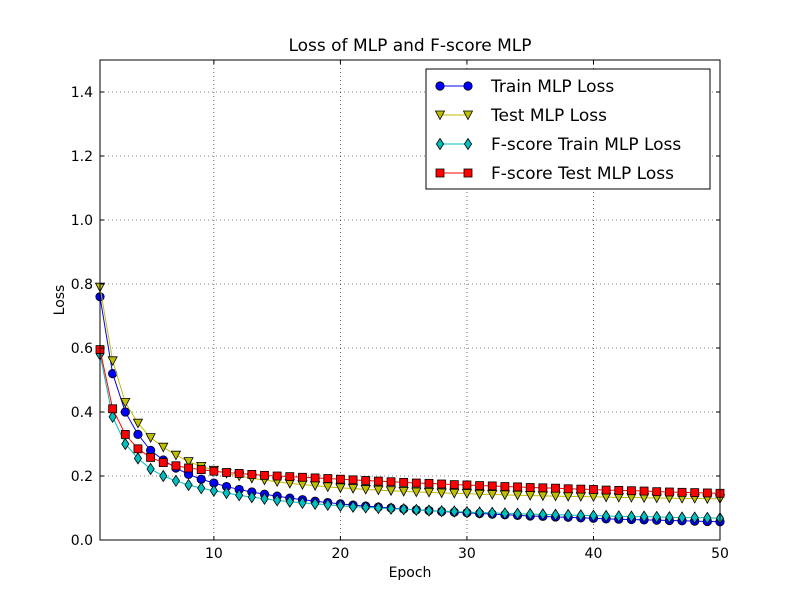 The image size is (800, 600). Describe the element at coordinates (82, 285) in the screenshot. I see `y-tick-label: 0.8` at that location.